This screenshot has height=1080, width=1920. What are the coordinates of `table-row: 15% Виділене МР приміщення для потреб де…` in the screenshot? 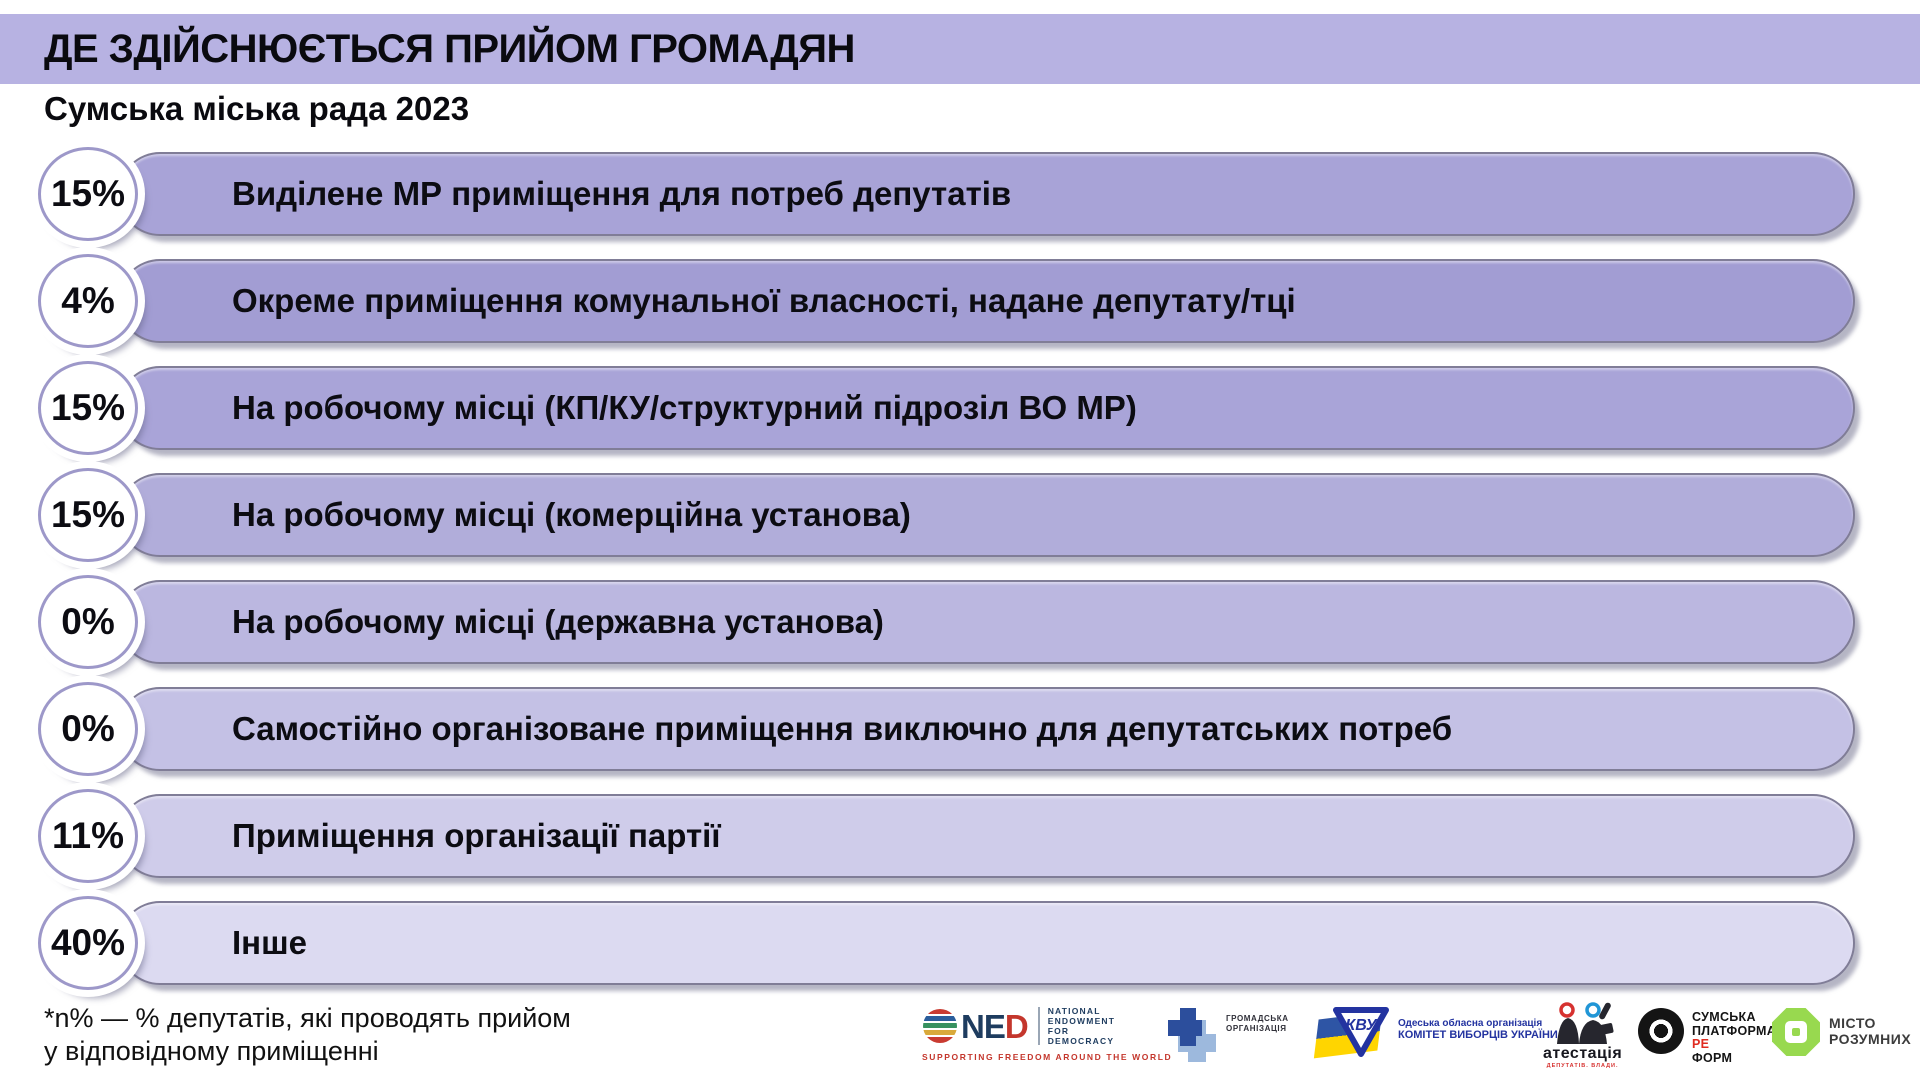 It's located at (960, 194).